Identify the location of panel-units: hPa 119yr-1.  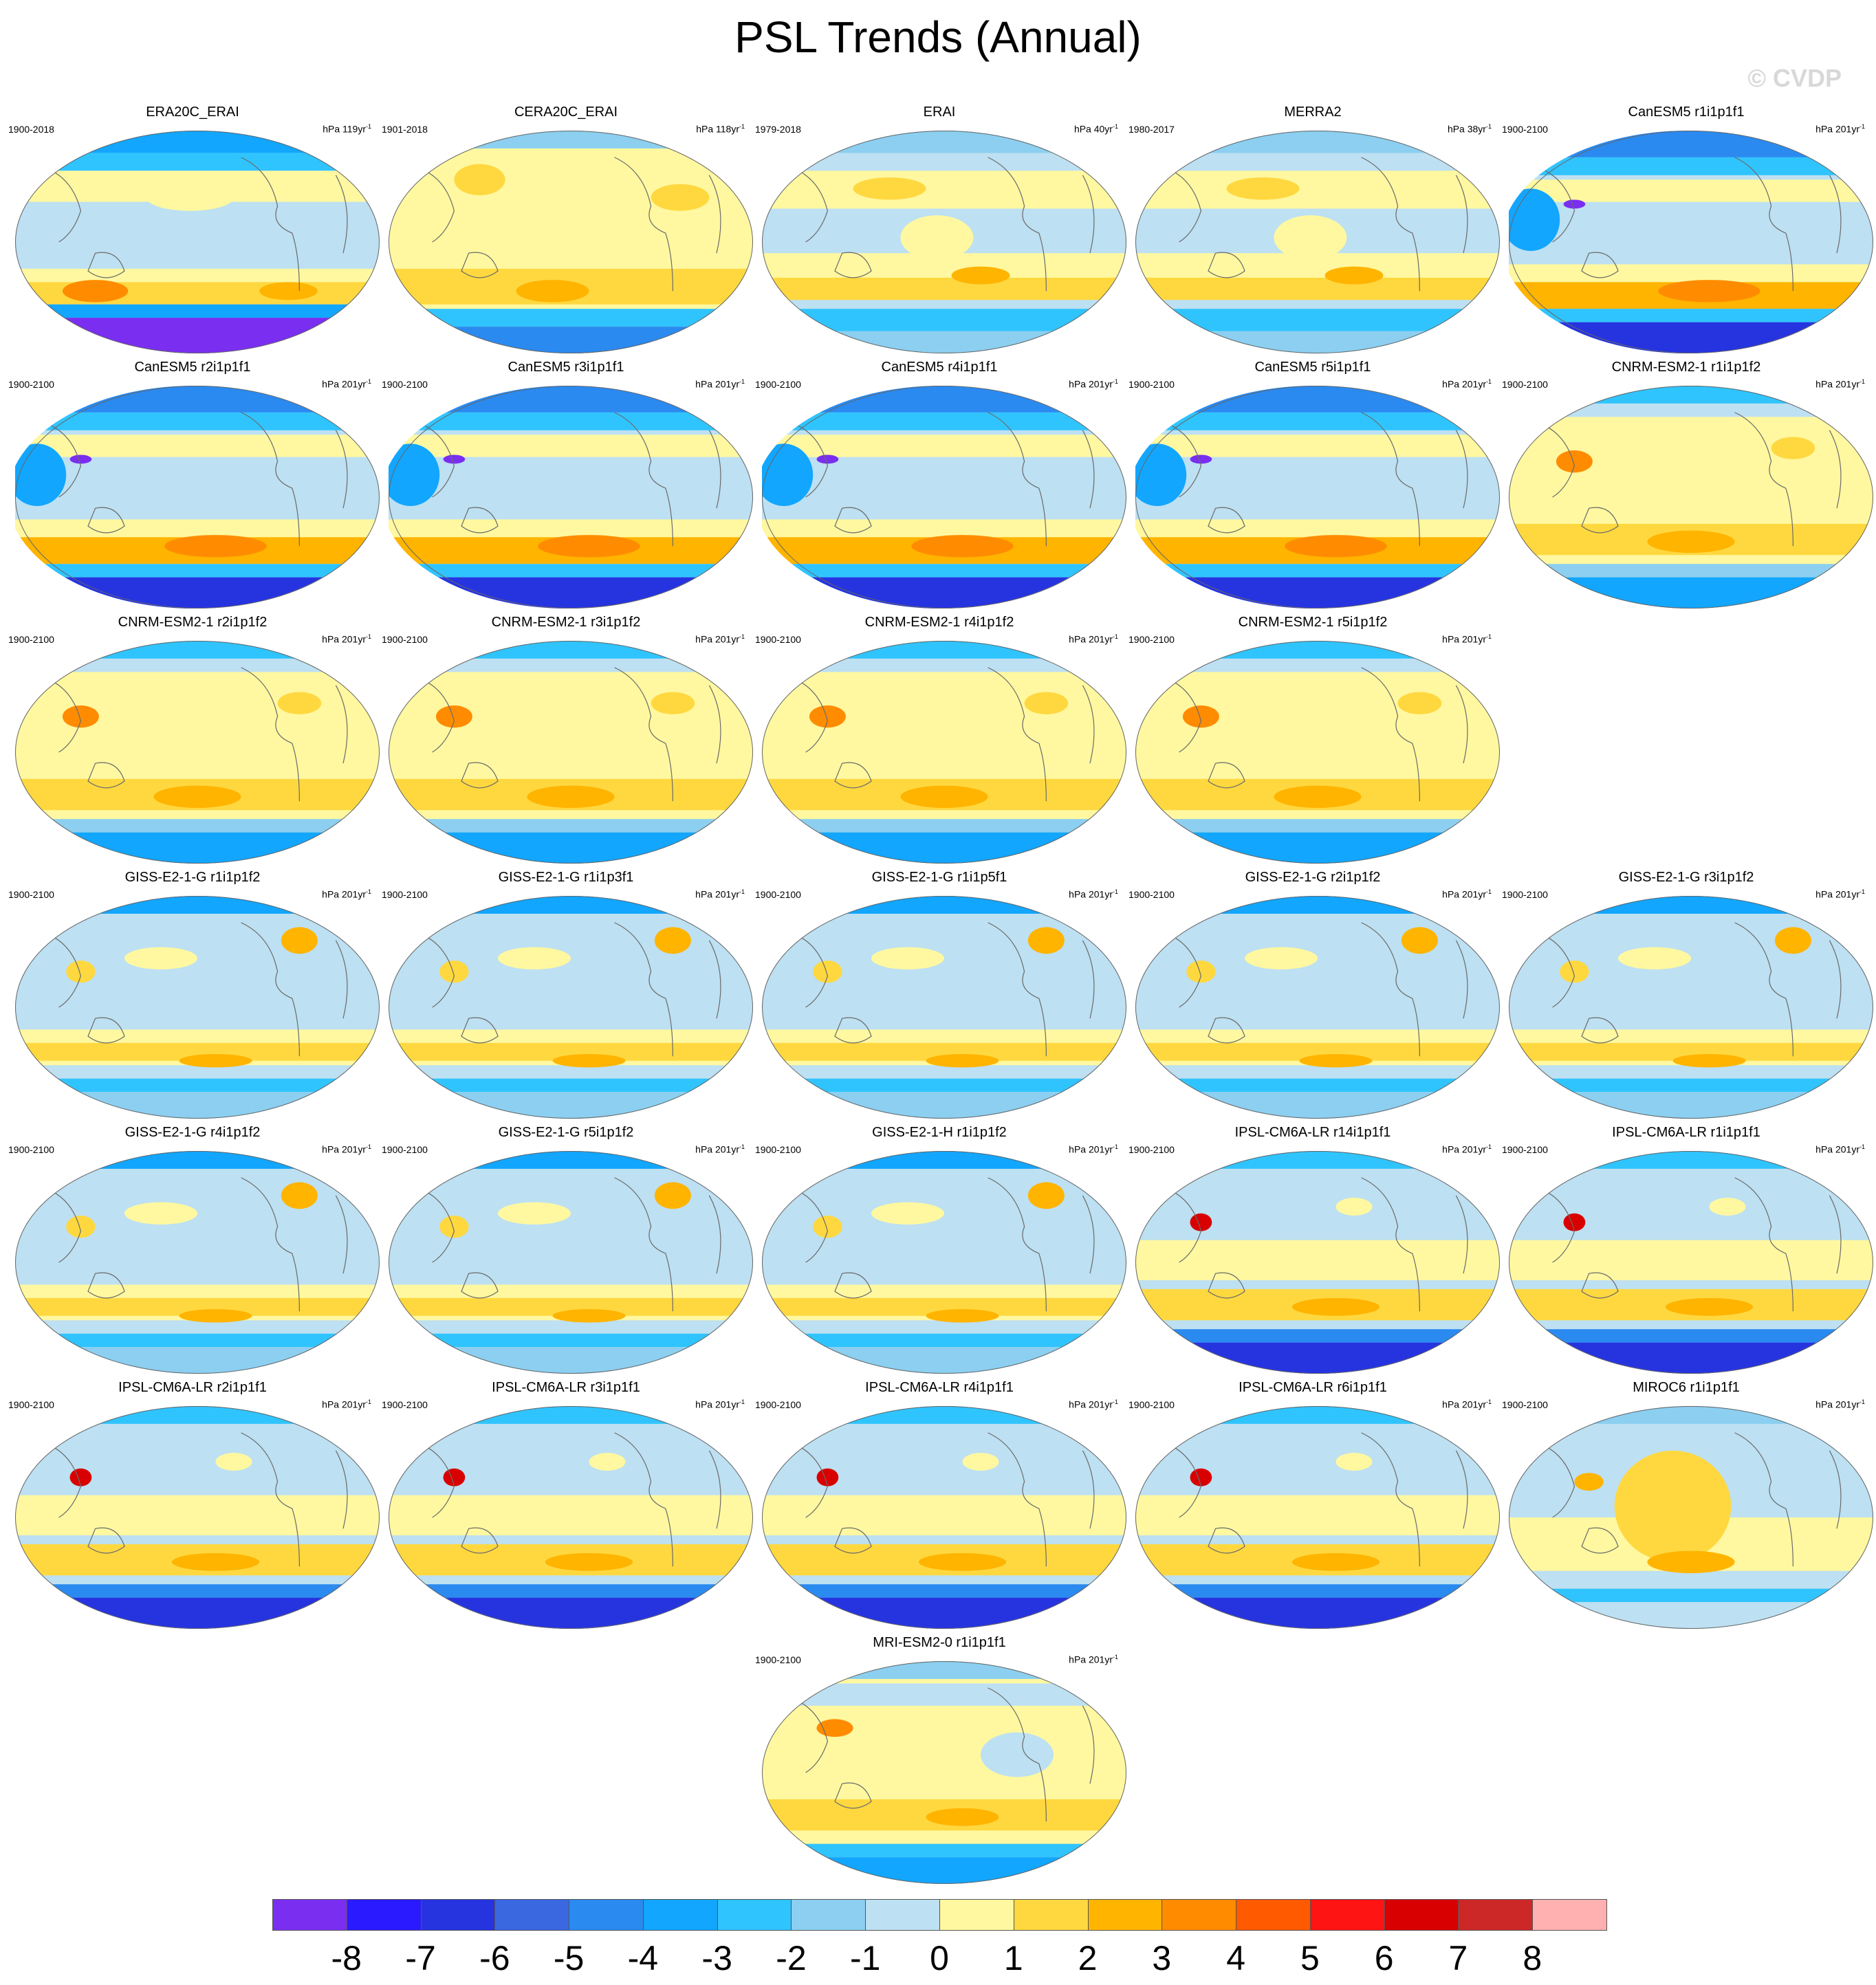
(347, 129).